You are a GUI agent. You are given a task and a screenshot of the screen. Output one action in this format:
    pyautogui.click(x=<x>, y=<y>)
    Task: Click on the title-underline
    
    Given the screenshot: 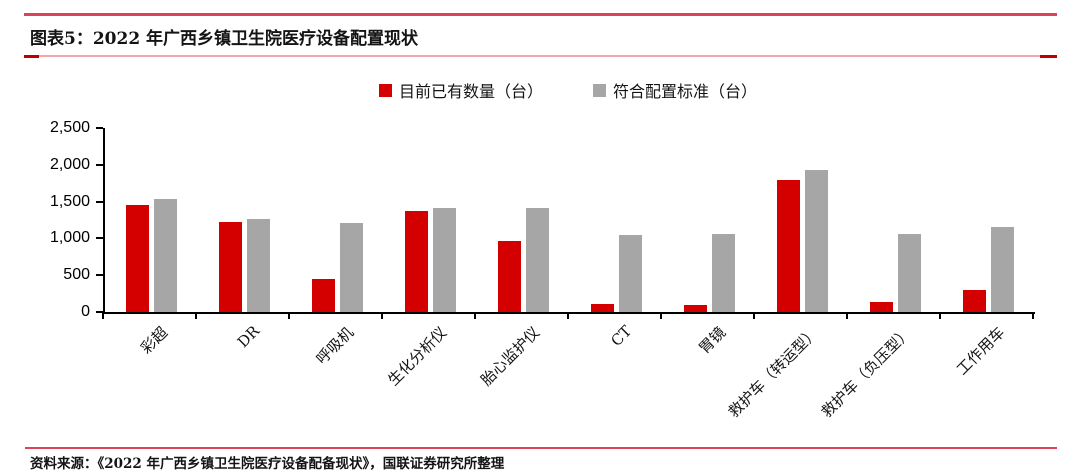 What is the action you would take?
    pyautogui.click(x=540, y=56)
    